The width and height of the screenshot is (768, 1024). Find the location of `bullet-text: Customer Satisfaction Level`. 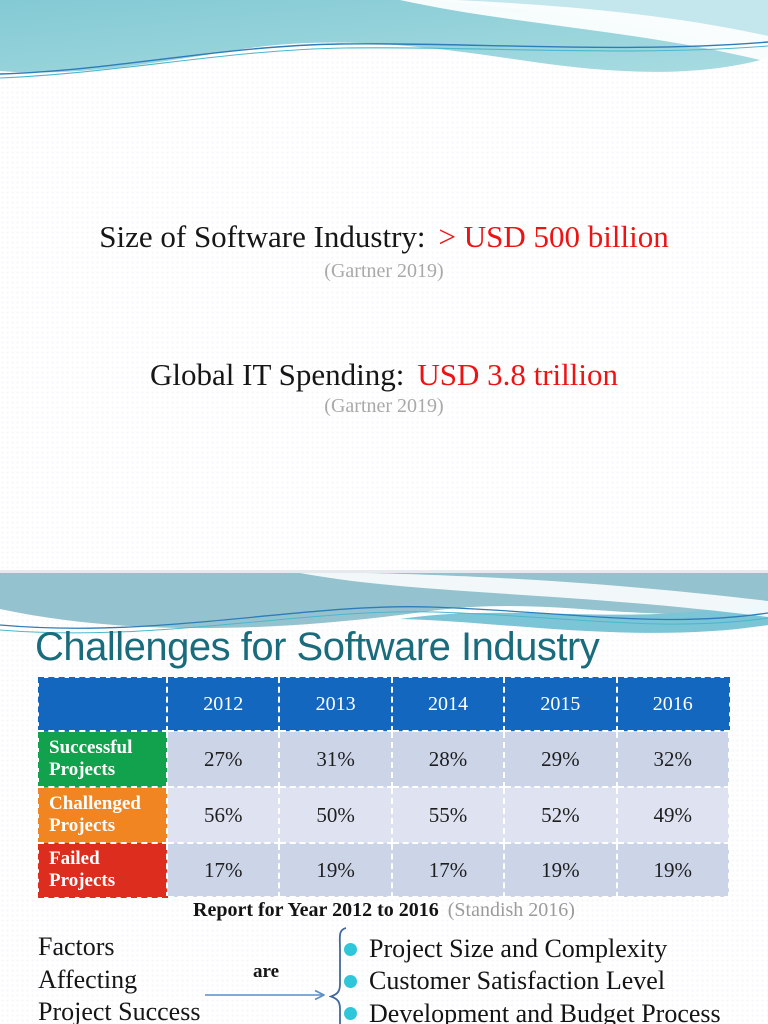

bullet-text: Customer Satisfaction Level is located at coordinates (517, 981).